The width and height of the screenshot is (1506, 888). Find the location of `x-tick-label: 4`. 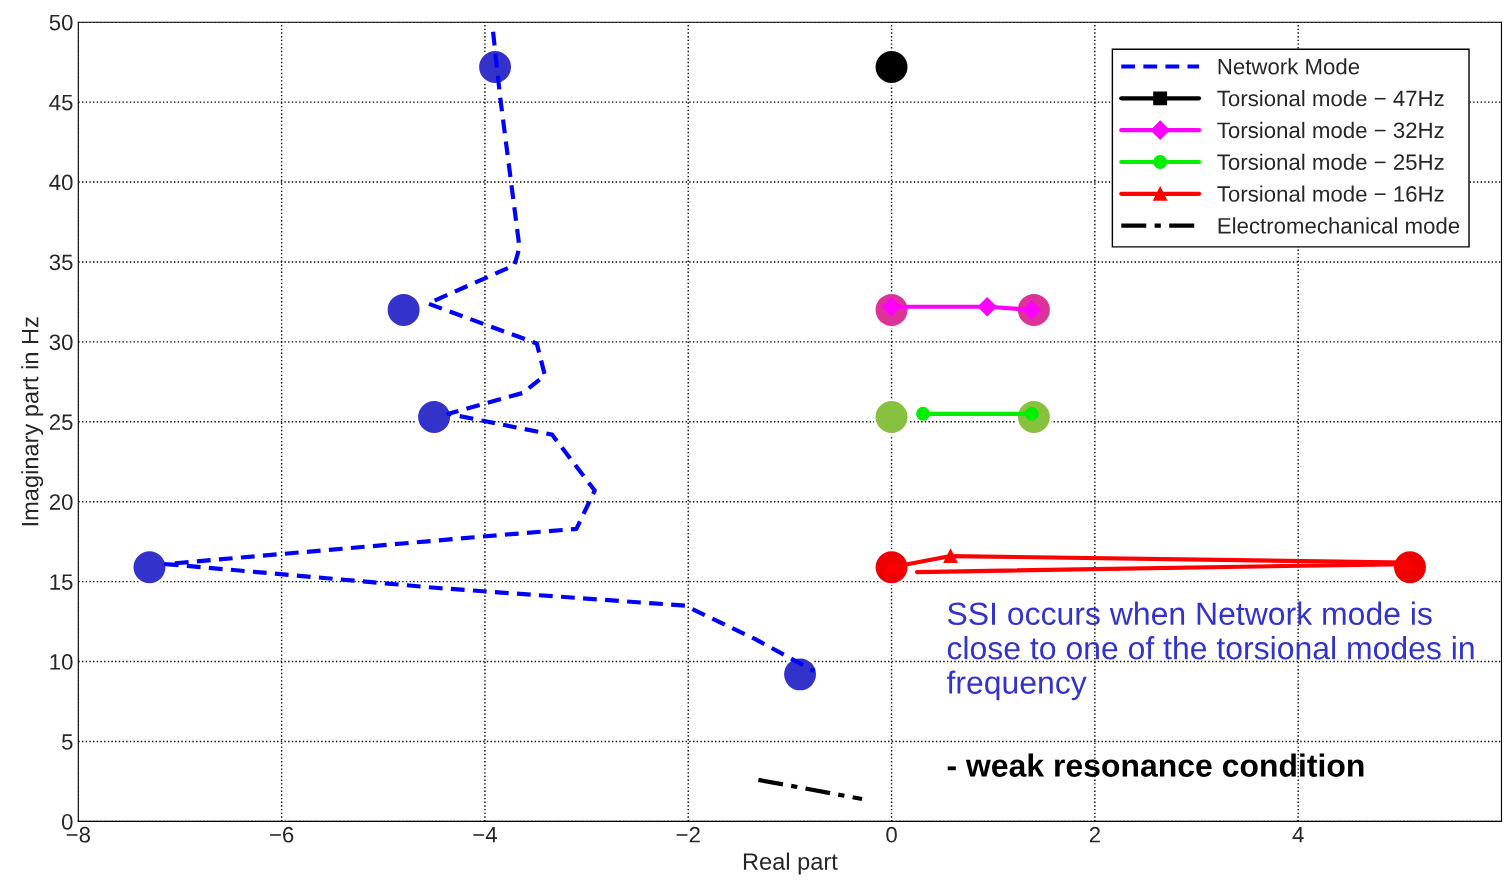

x-tick-label: 4 is located at coordinates (1298, 835).